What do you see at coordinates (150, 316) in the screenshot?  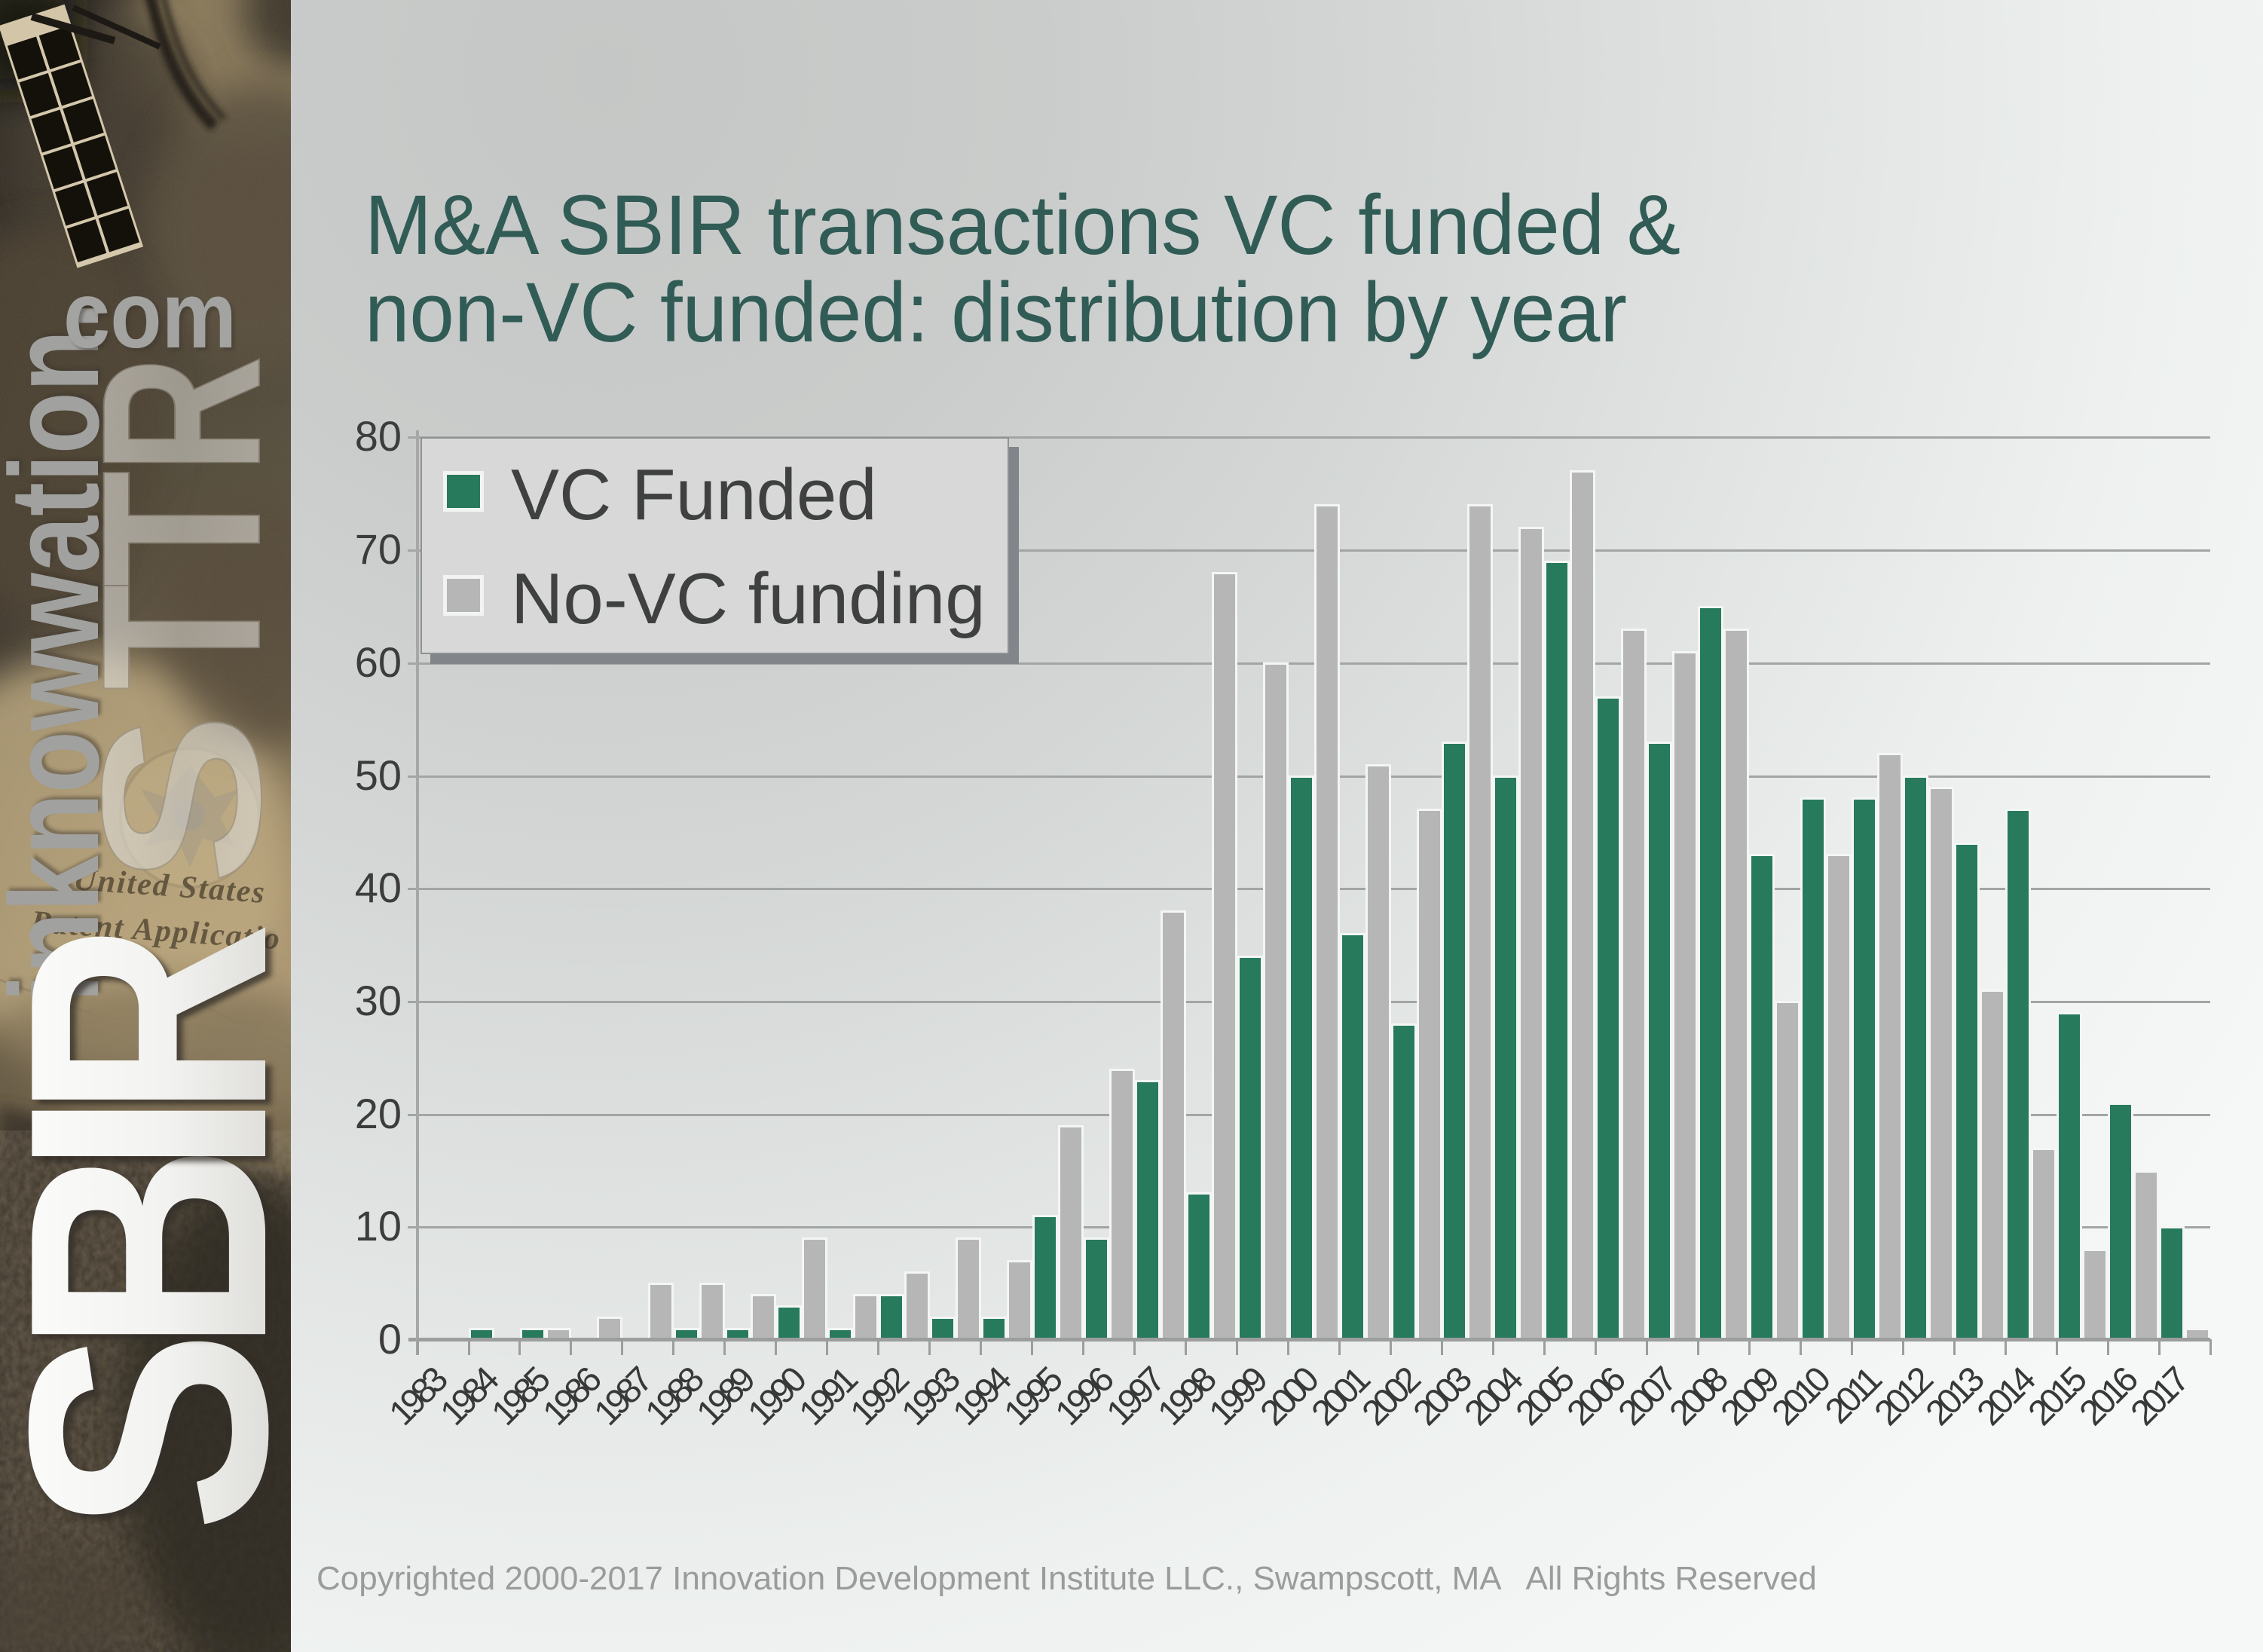 I see `svg-text: com` at bounding box center [150, 316].